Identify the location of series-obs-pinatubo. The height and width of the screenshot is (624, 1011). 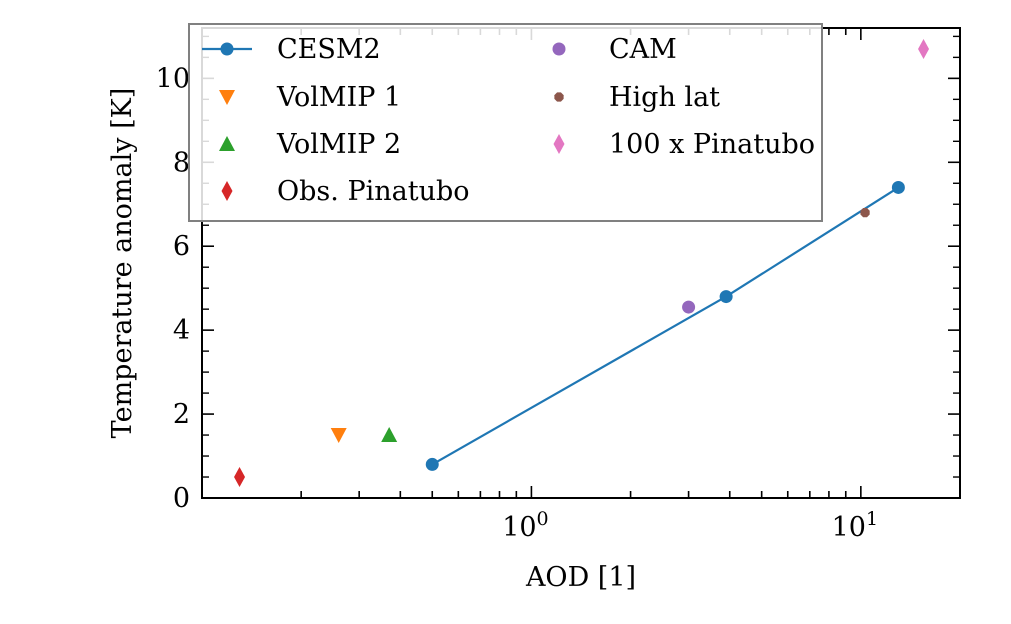
(240, 477).